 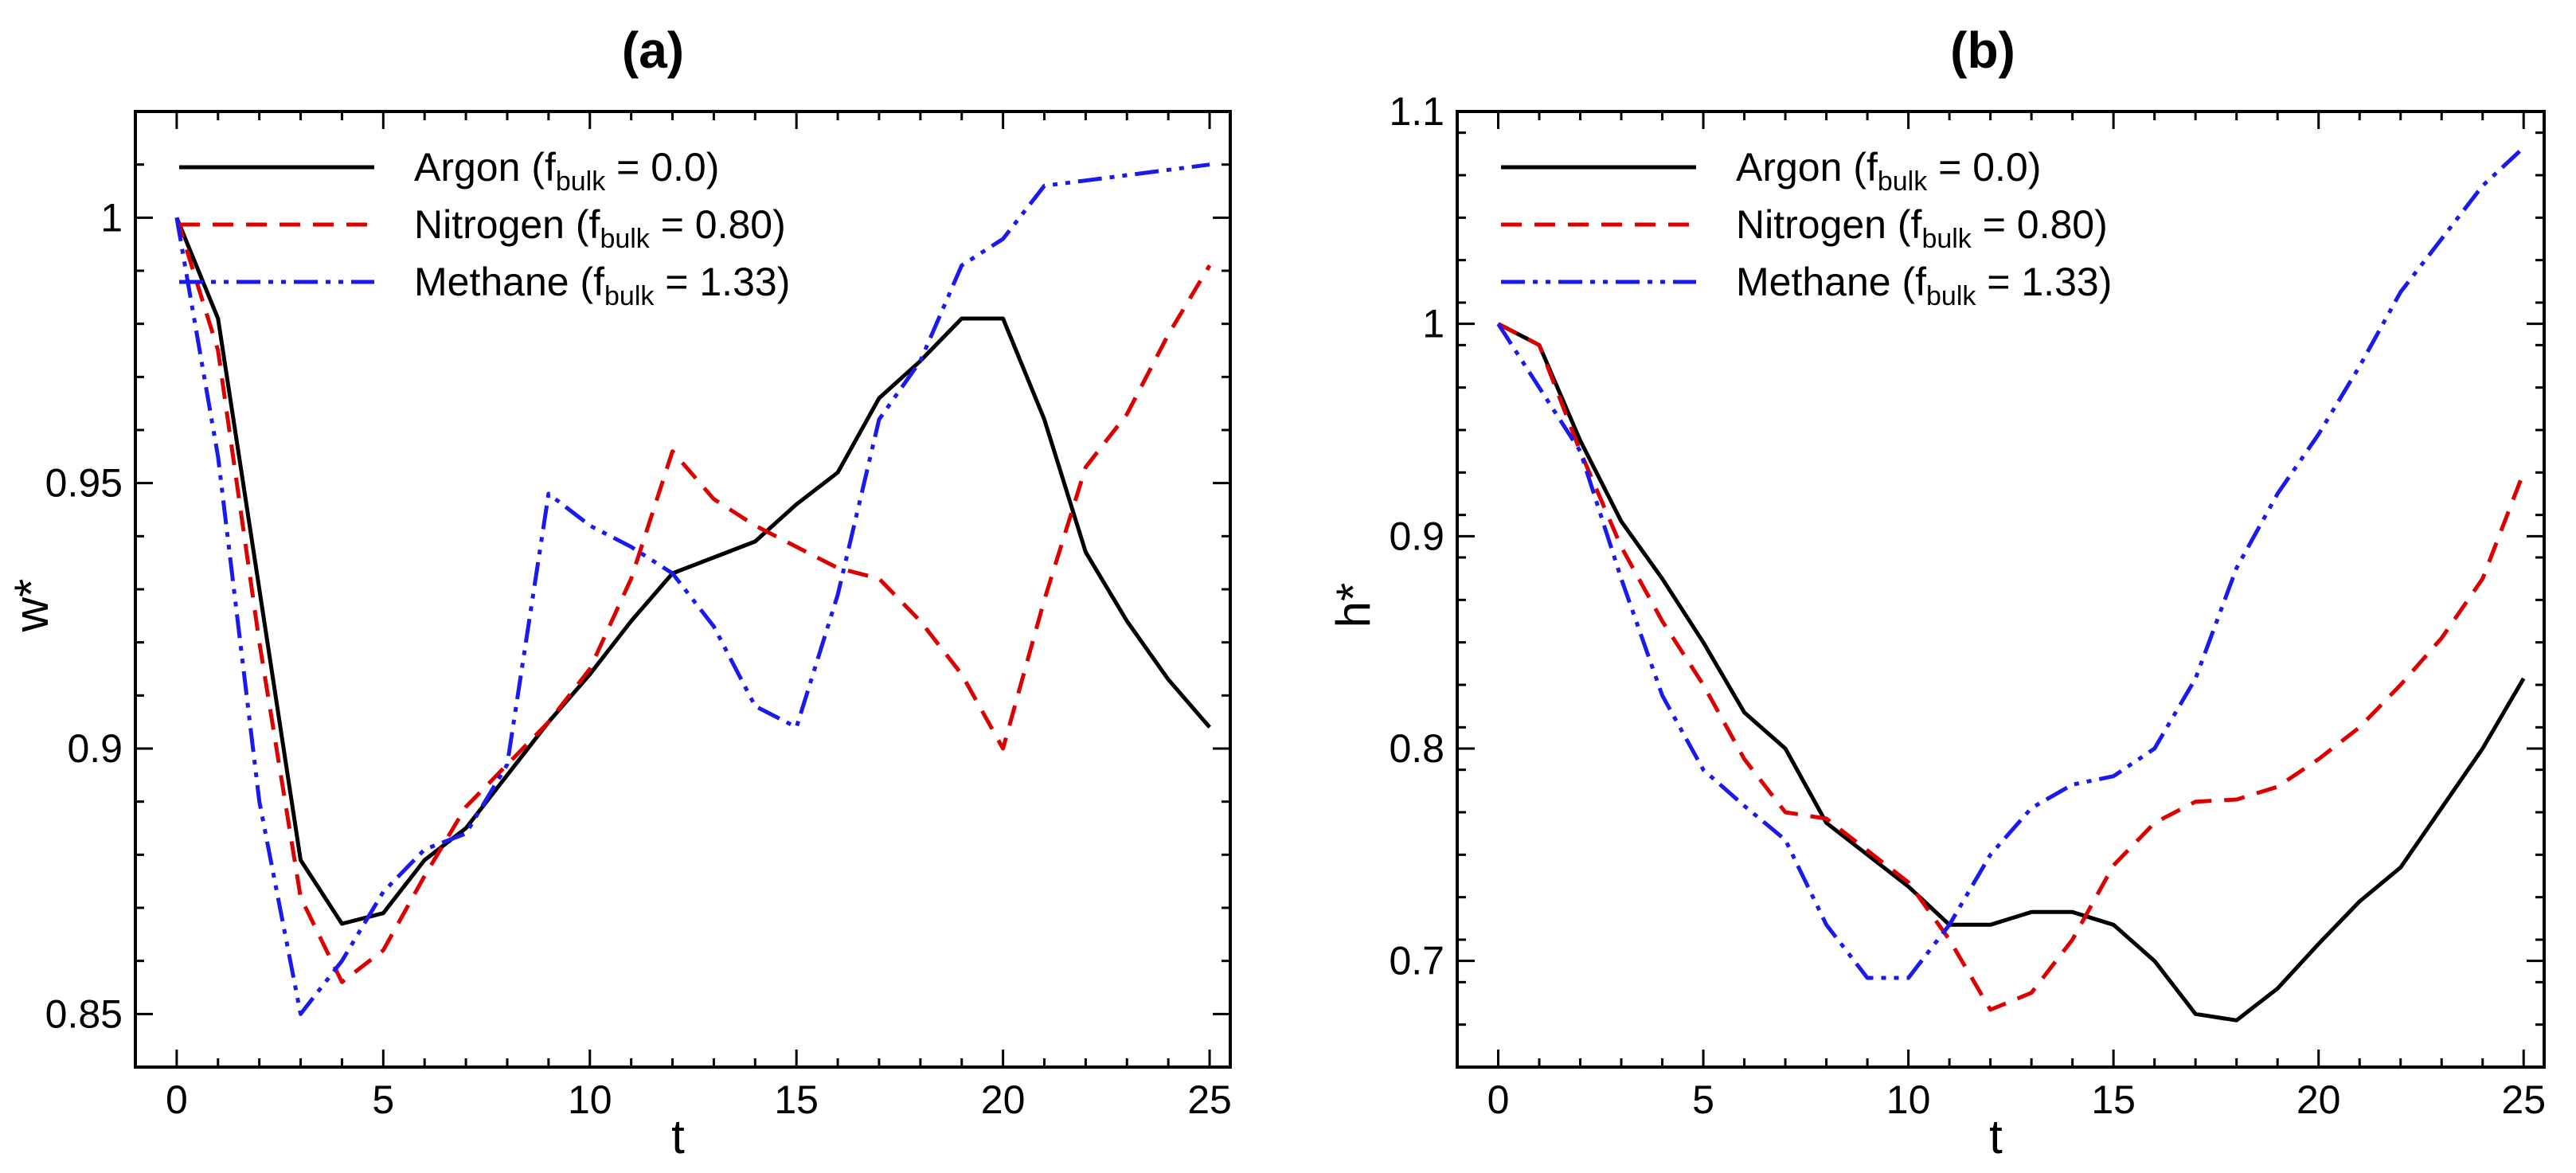 I want to click on y-tick-label: 0.95, so click(x=84, y=483).